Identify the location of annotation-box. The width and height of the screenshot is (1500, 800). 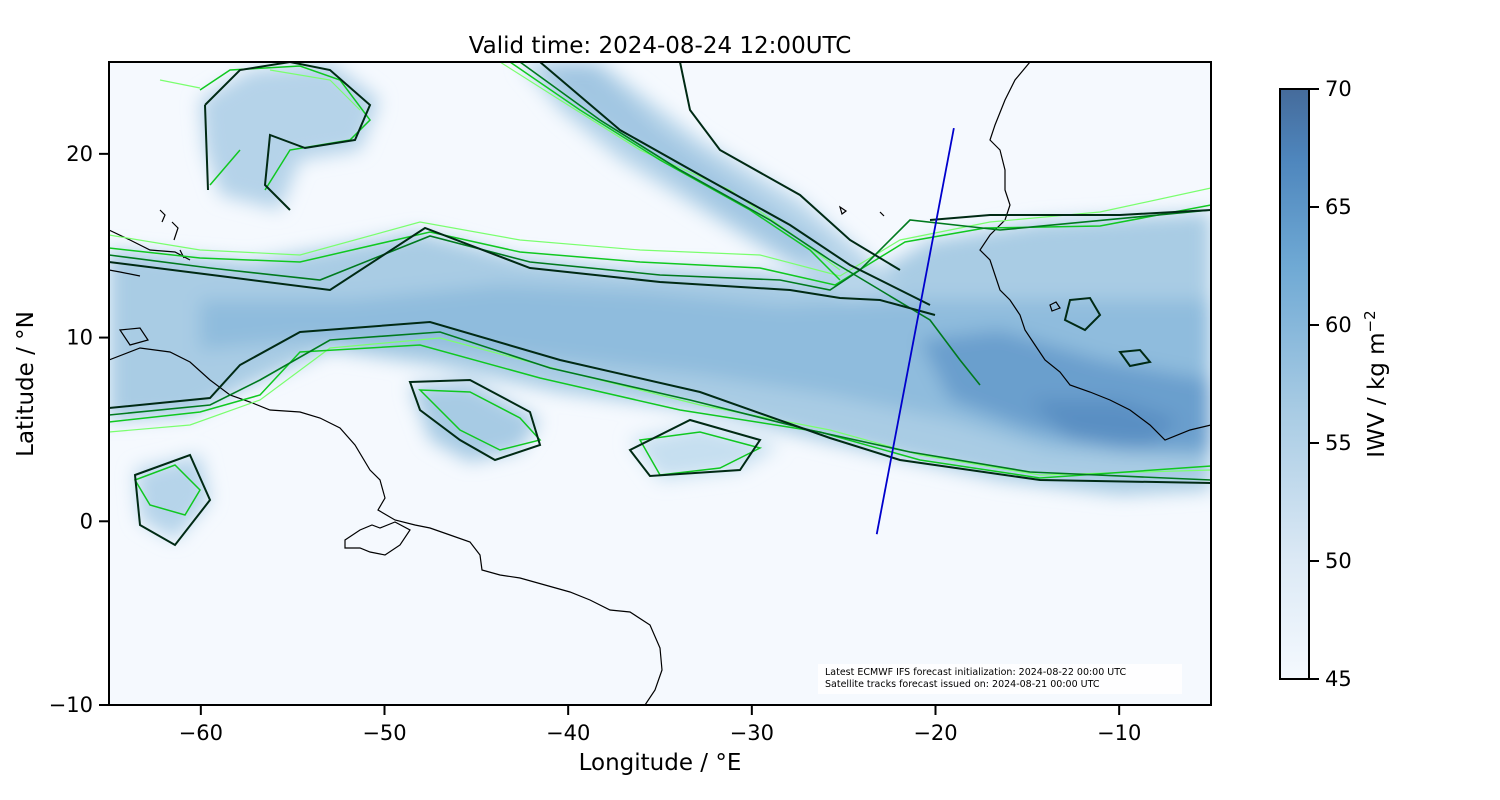
(1000, 679).